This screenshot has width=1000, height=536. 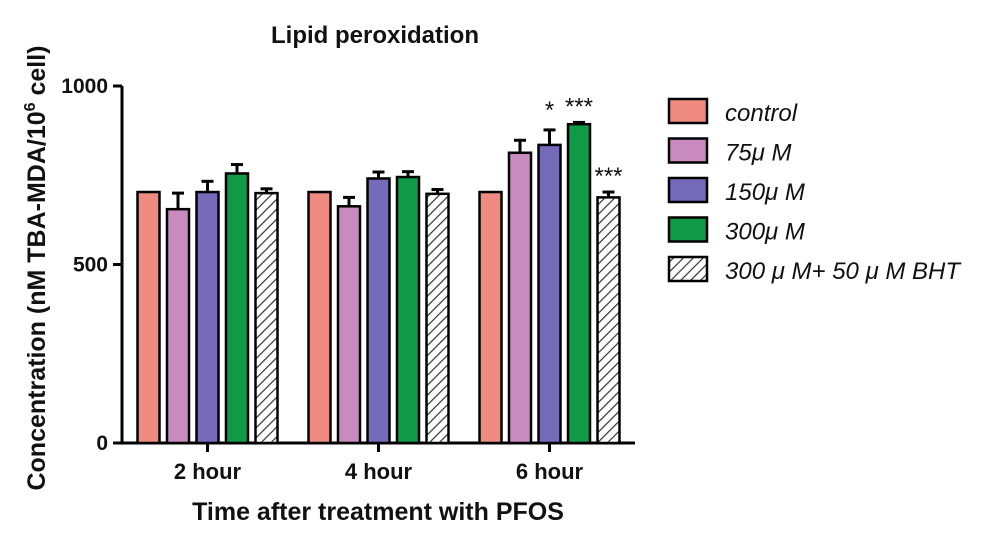 What do you see at coordinates (102, 443) in the screenshot?
I see `y-tick-label: 0` at bounding box center [102, 443].